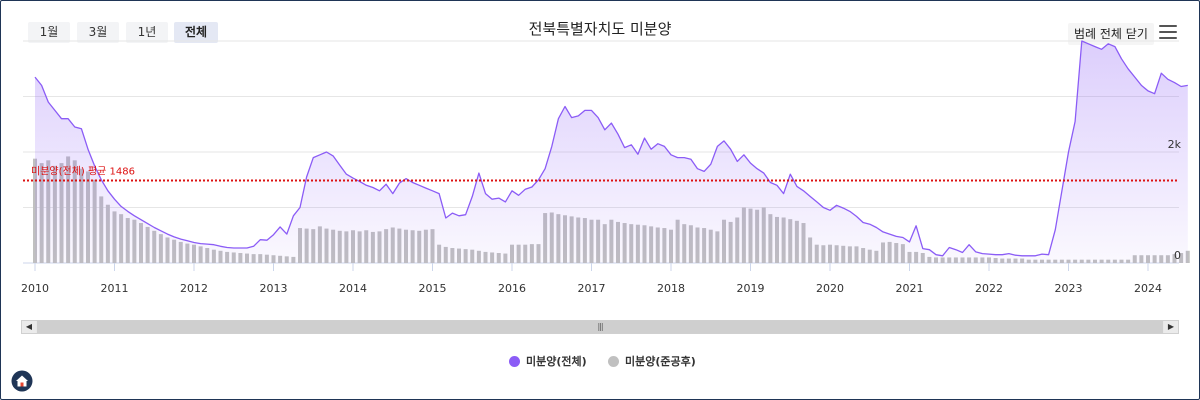  I want to click on scroll-left-button: ◀, so click(29, 327).